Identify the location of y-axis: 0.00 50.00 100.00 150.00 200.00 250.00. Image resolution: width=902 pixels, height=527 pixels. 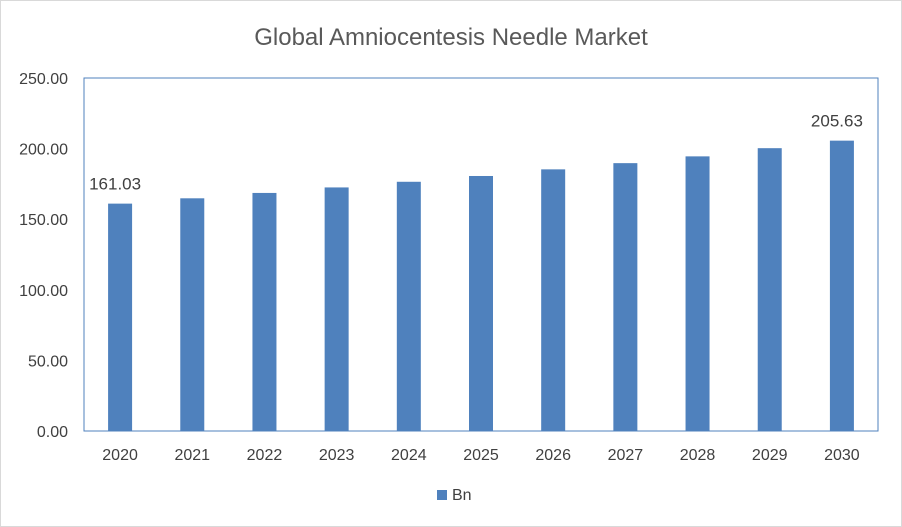
(43, 256).